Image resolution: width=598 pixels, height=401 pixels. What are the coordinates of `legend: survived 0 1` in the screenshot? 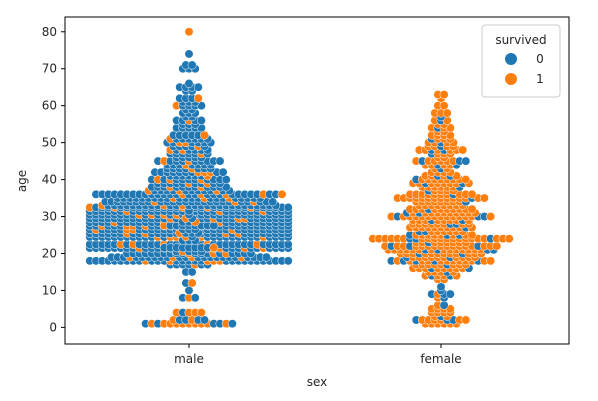 It's located at (521, 61).